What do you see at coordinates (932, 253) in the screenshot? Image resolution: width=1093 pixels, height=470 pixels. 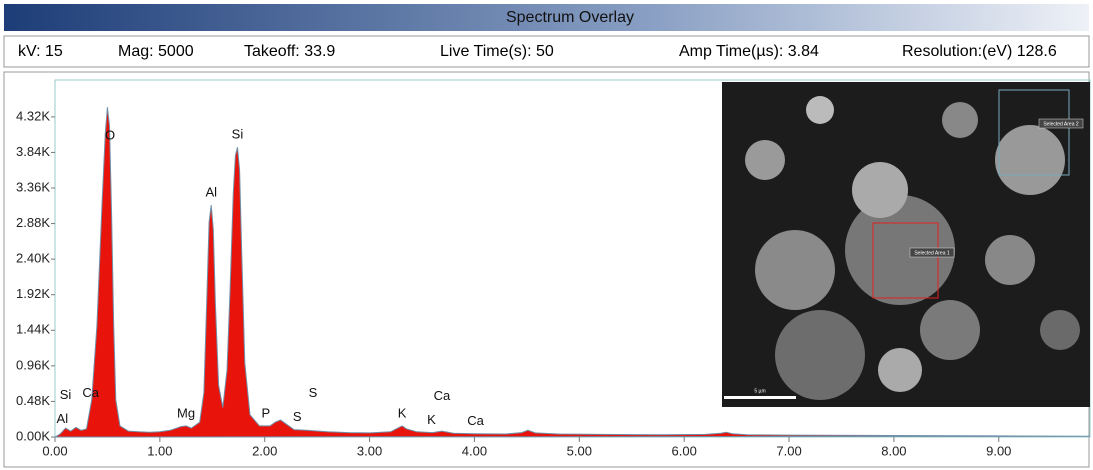 I see `inset-label: Selected Area 1` at bounding box center [932, 253].